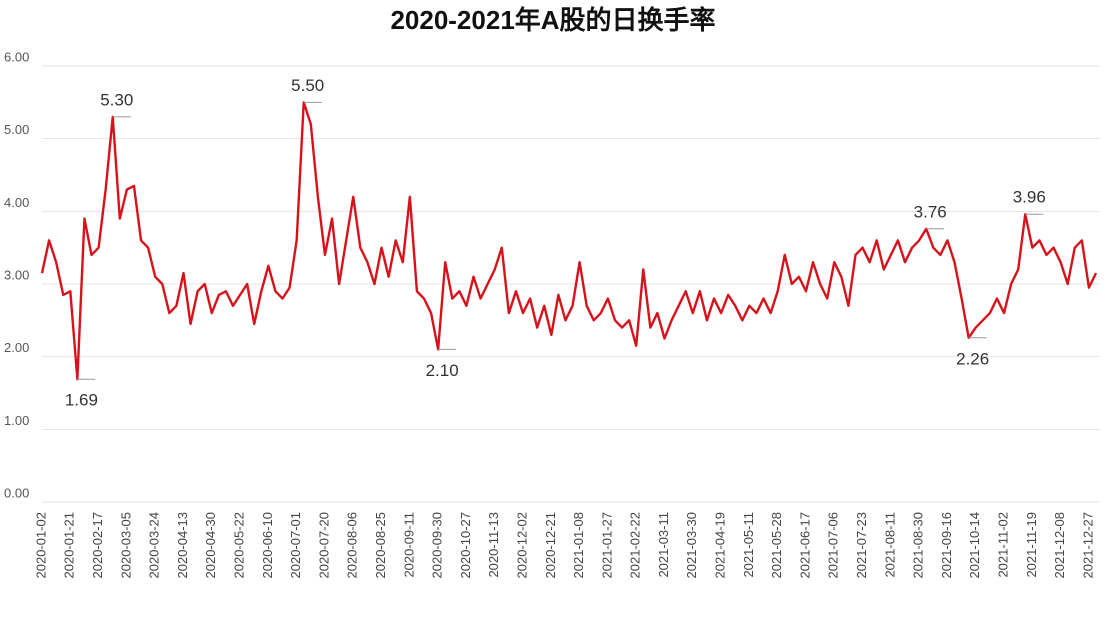  I want to click on x-tick-label: 2020-04-30, so click(210, 545).